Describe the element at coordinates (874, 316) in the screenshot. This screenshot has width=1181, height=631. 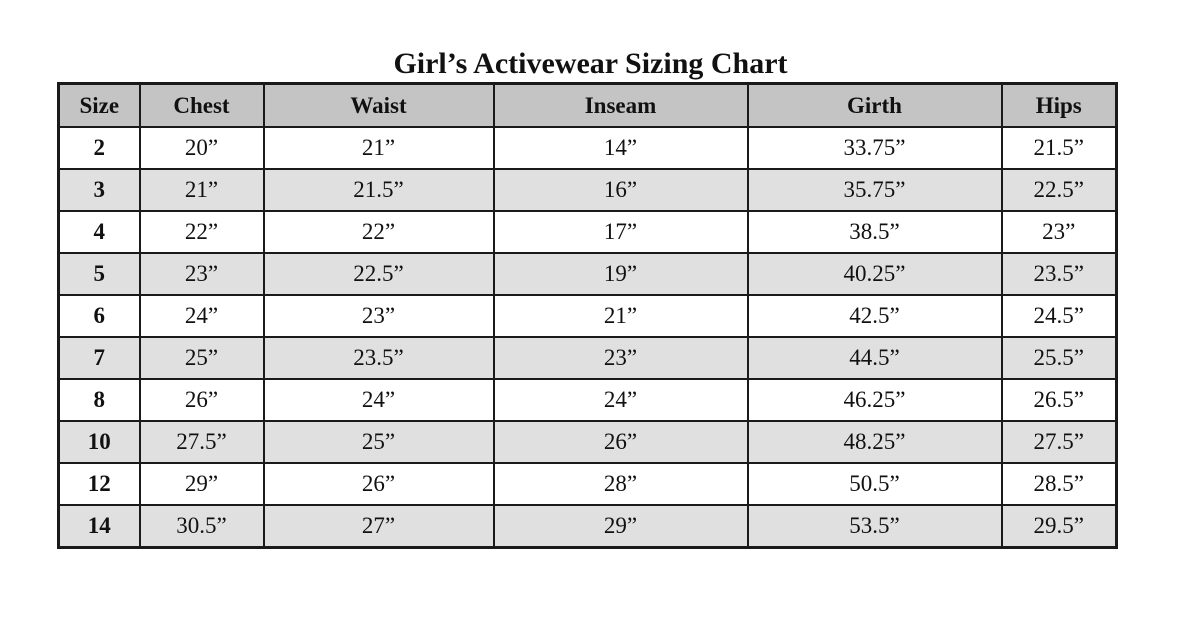
I see `cell-girth: 42.5”` at that location.